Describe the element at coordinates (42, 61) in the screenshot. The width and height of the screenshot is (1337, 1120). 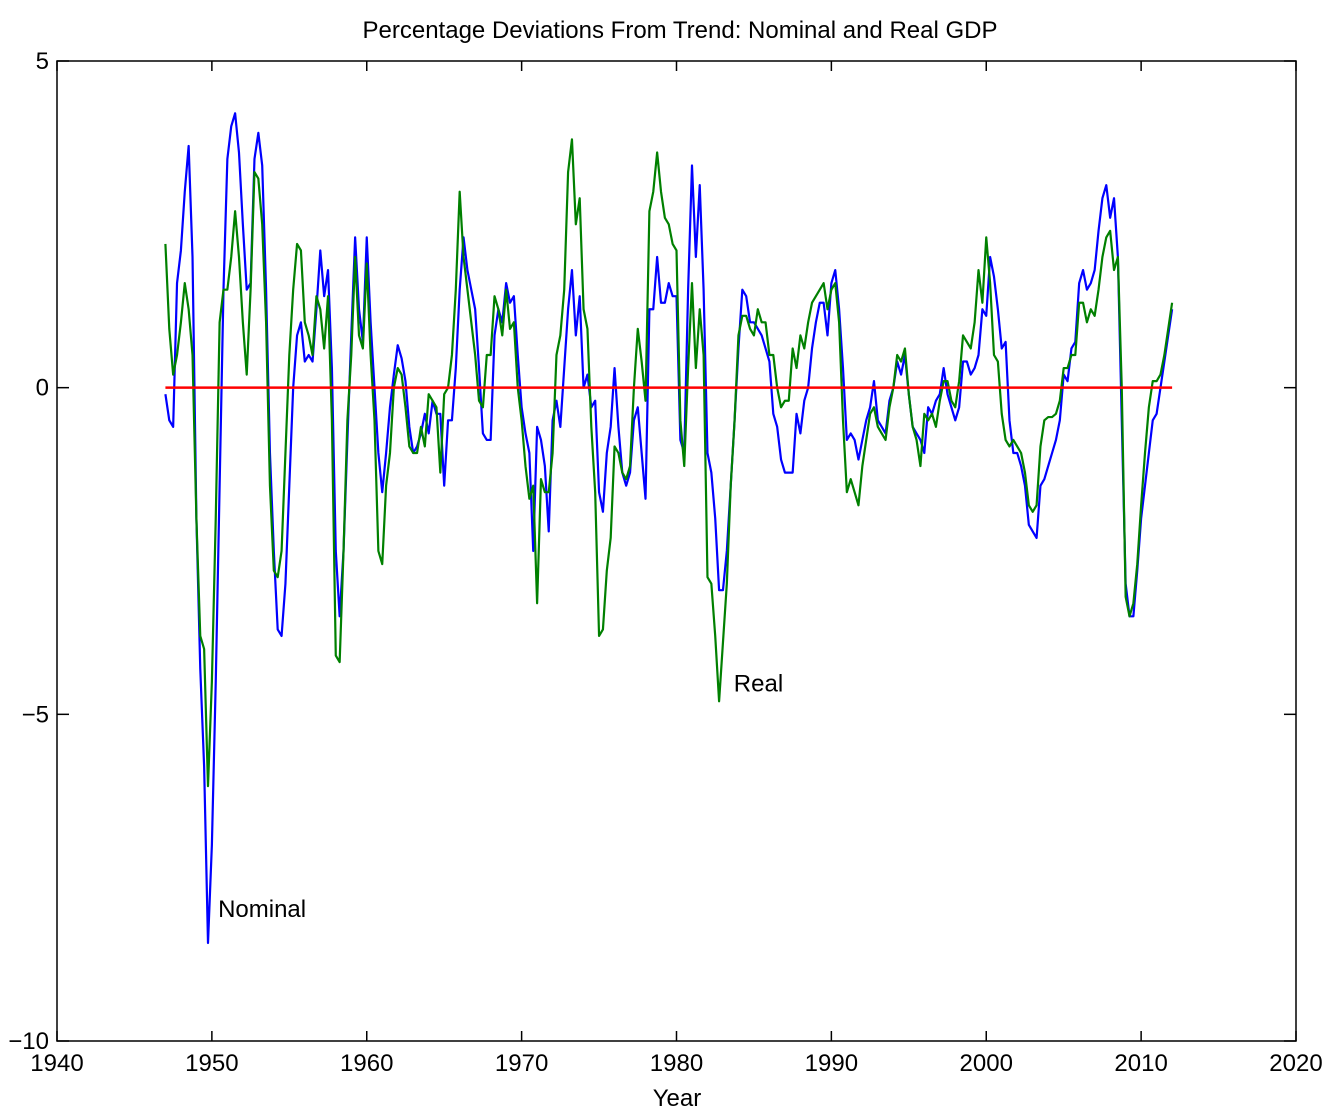
I see `y-tick-label: 5` at that location.